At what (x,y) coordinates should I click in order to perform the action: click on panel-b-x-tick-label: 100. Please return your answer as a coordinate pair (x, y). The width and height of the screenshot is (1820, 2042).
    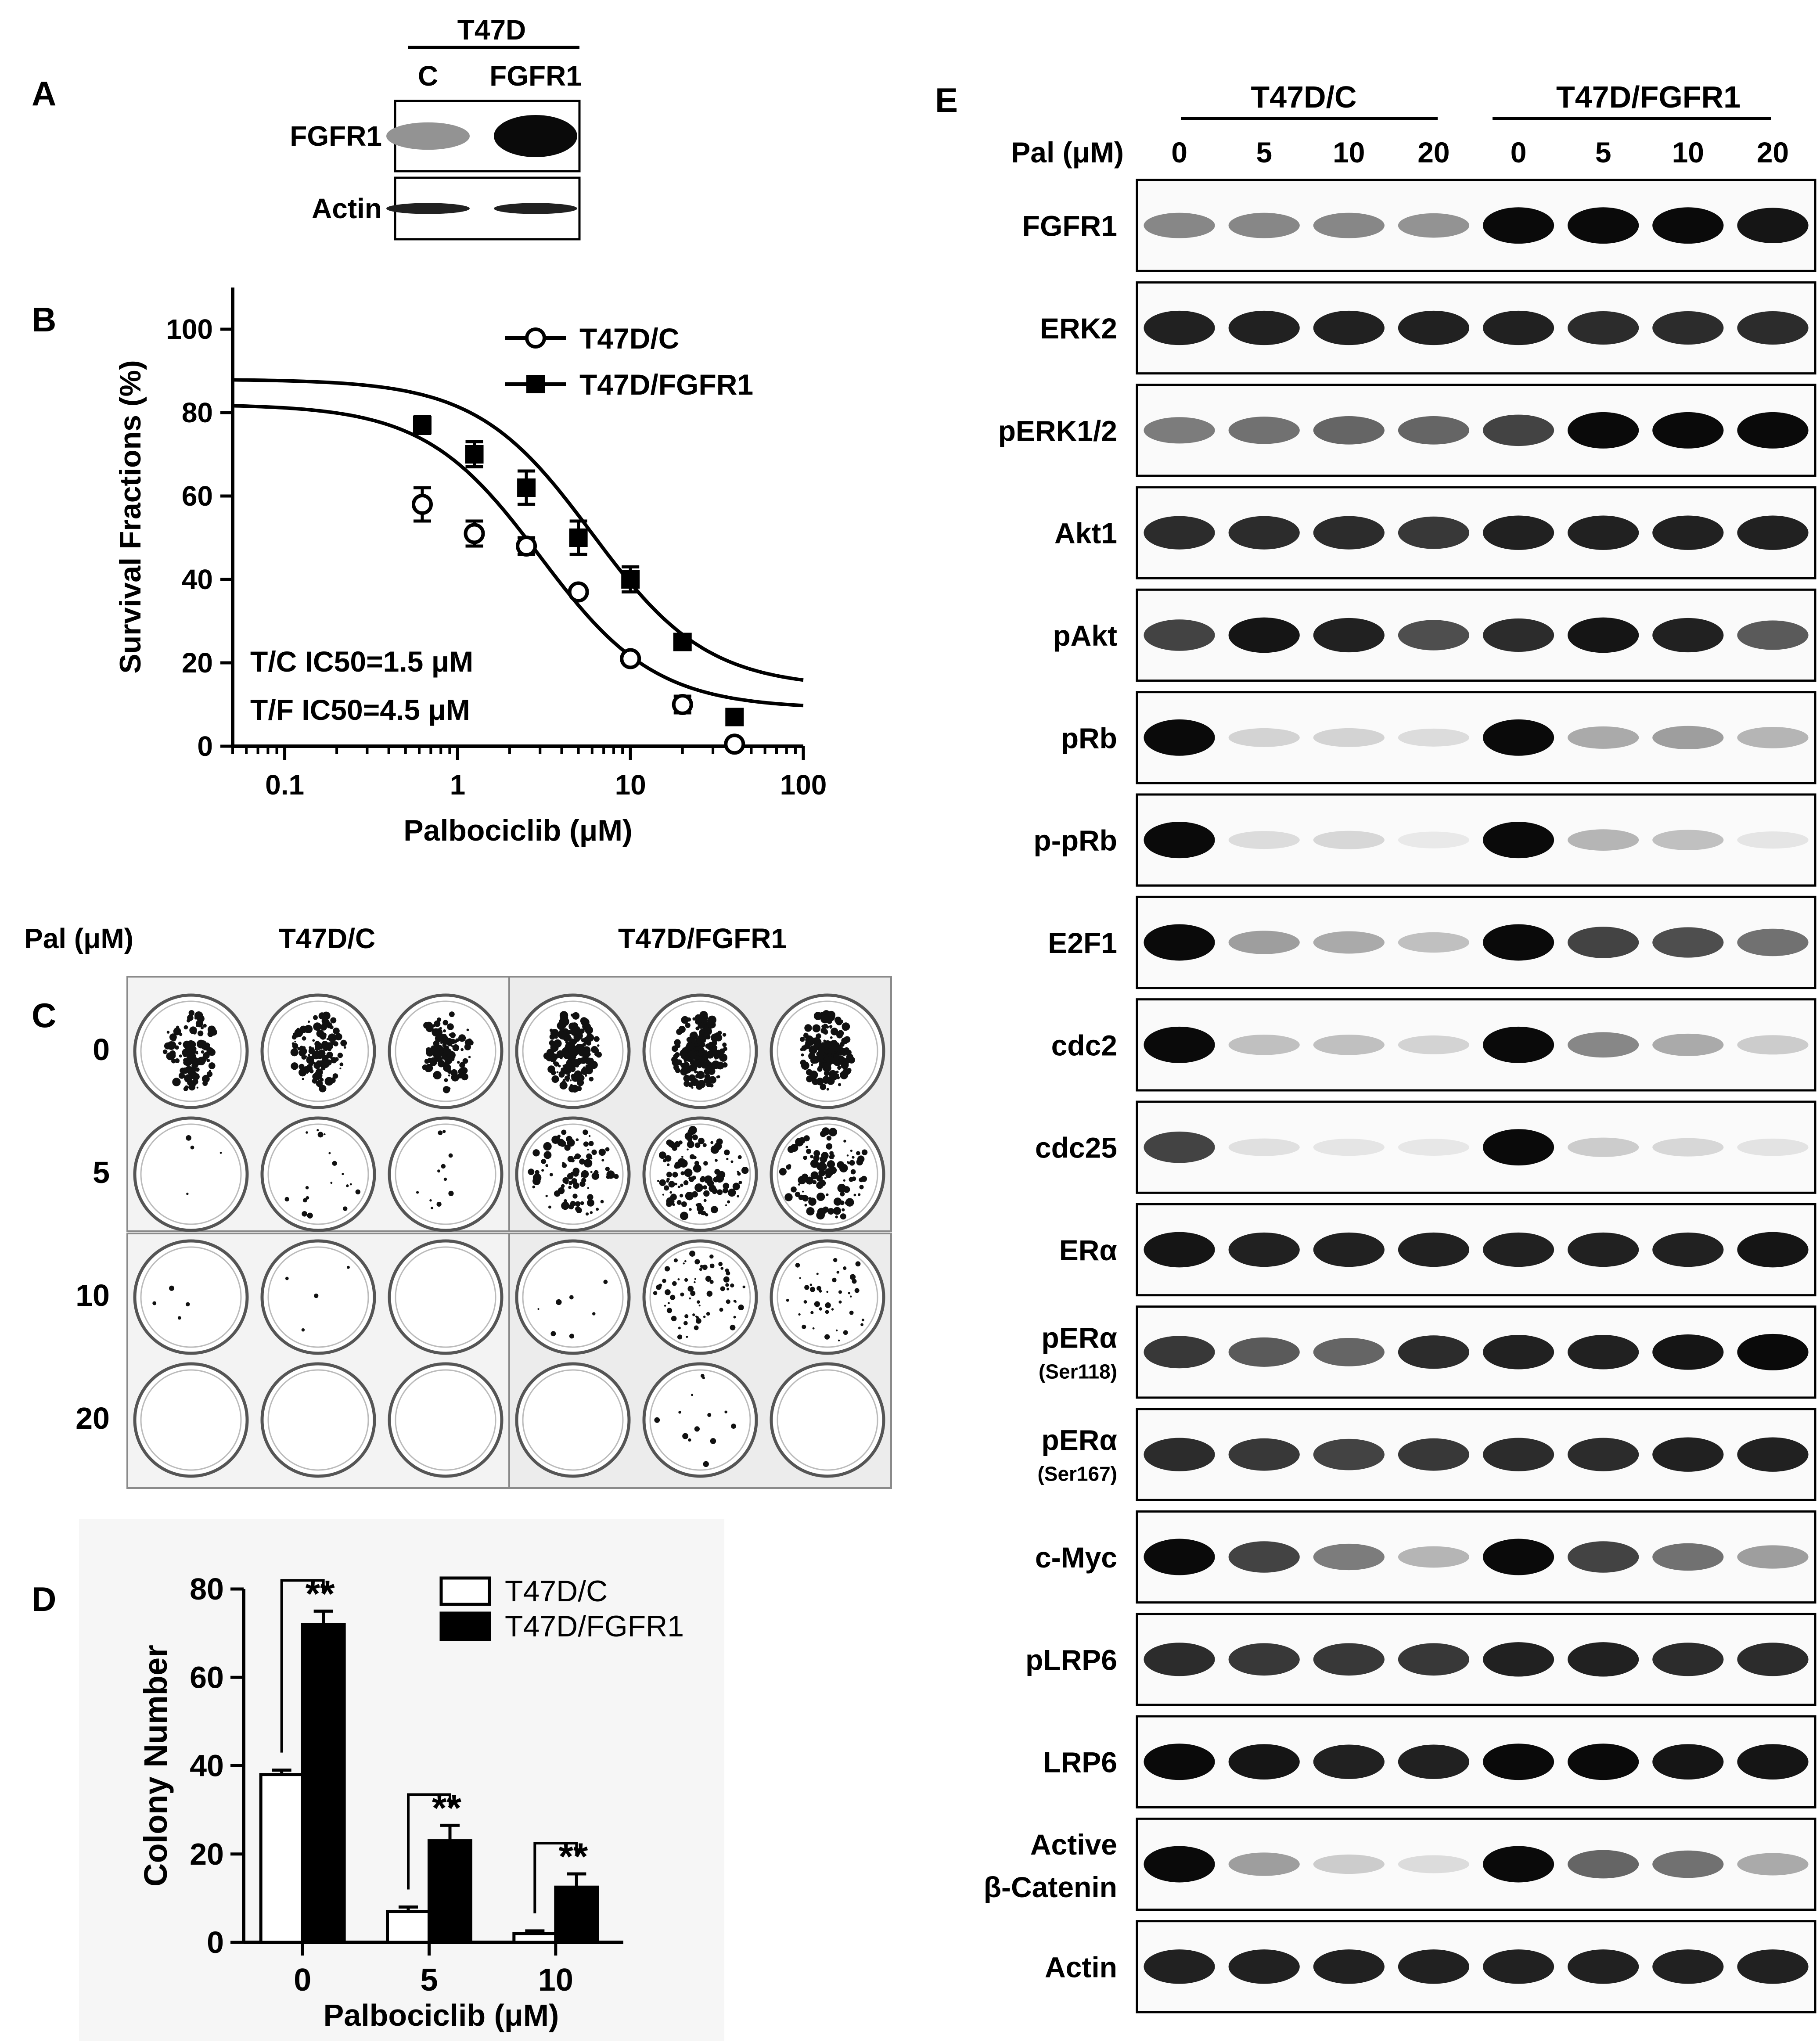
    Looking at the image, I should click on (803, 785).